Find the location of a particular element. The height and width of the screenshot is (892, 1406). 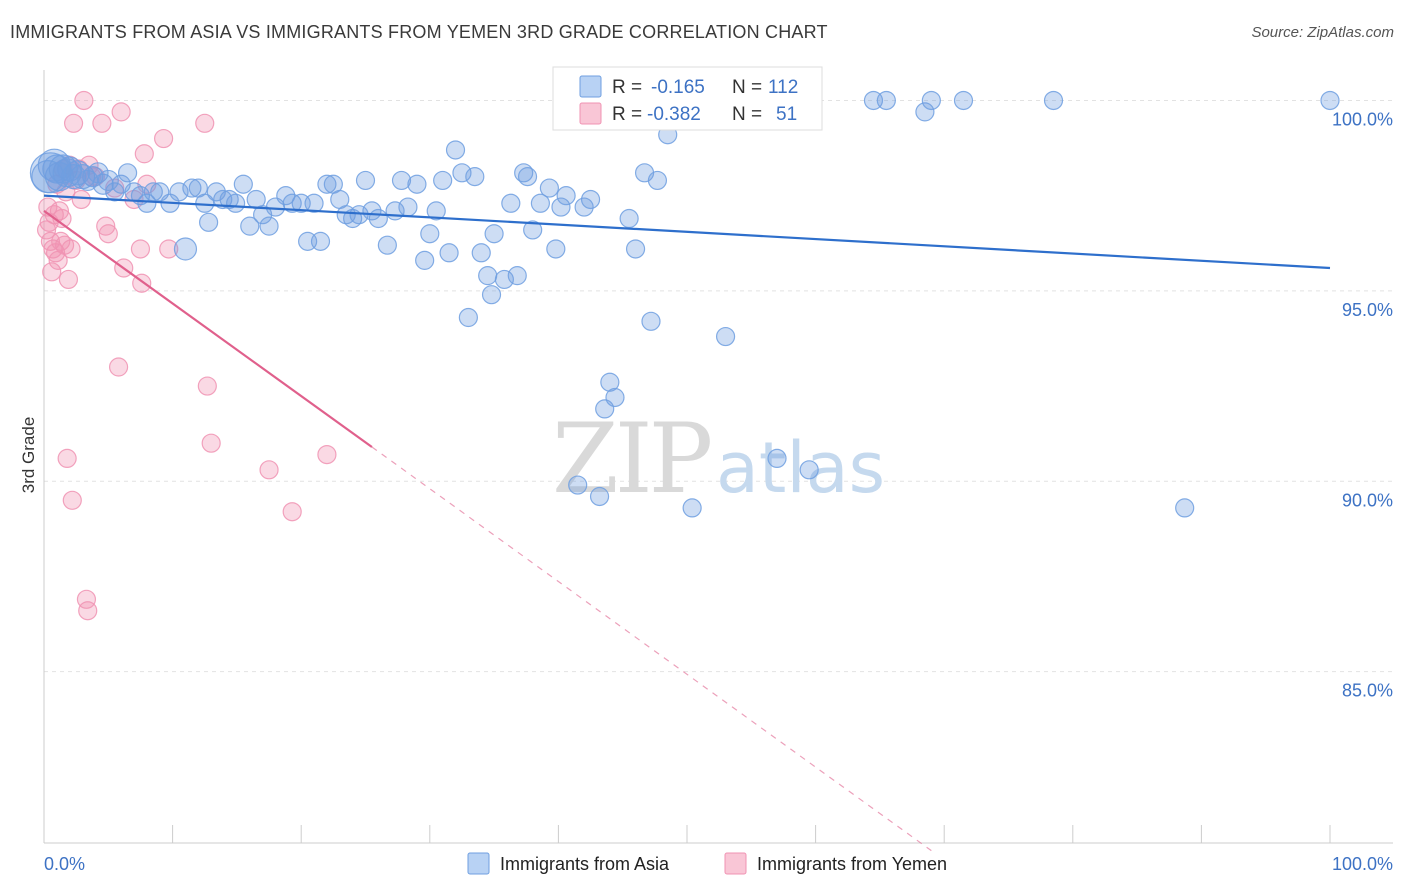

x-tick-max: 100.0% is located at coordinates (1362, 864).